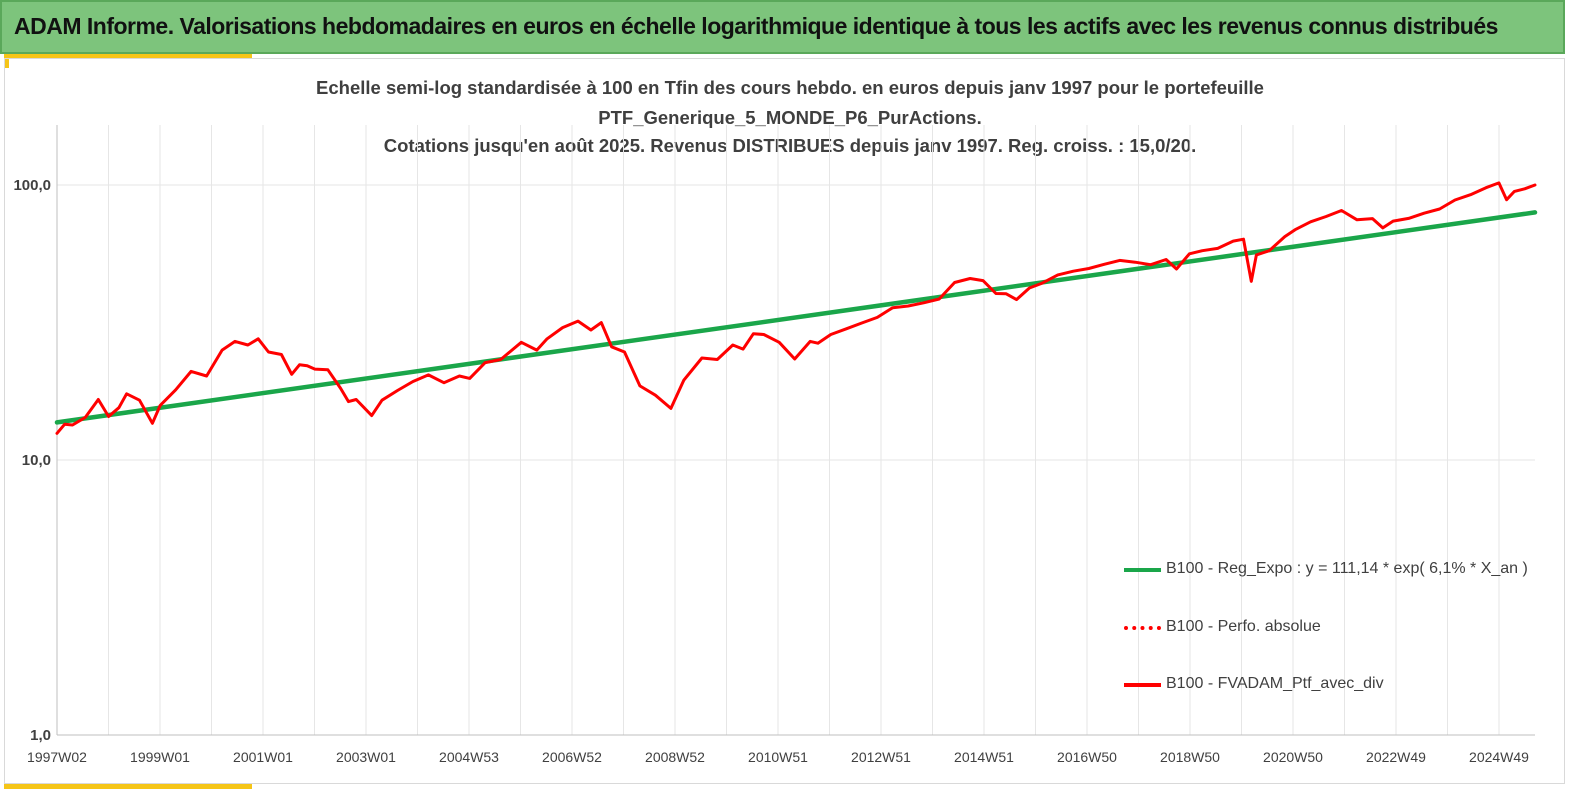 This screenshot has width=1569, height=789. What do you see at coordinates (128, 56) in the screenshot?
I see `corner-accent-top` at bounding box center [128, 56].